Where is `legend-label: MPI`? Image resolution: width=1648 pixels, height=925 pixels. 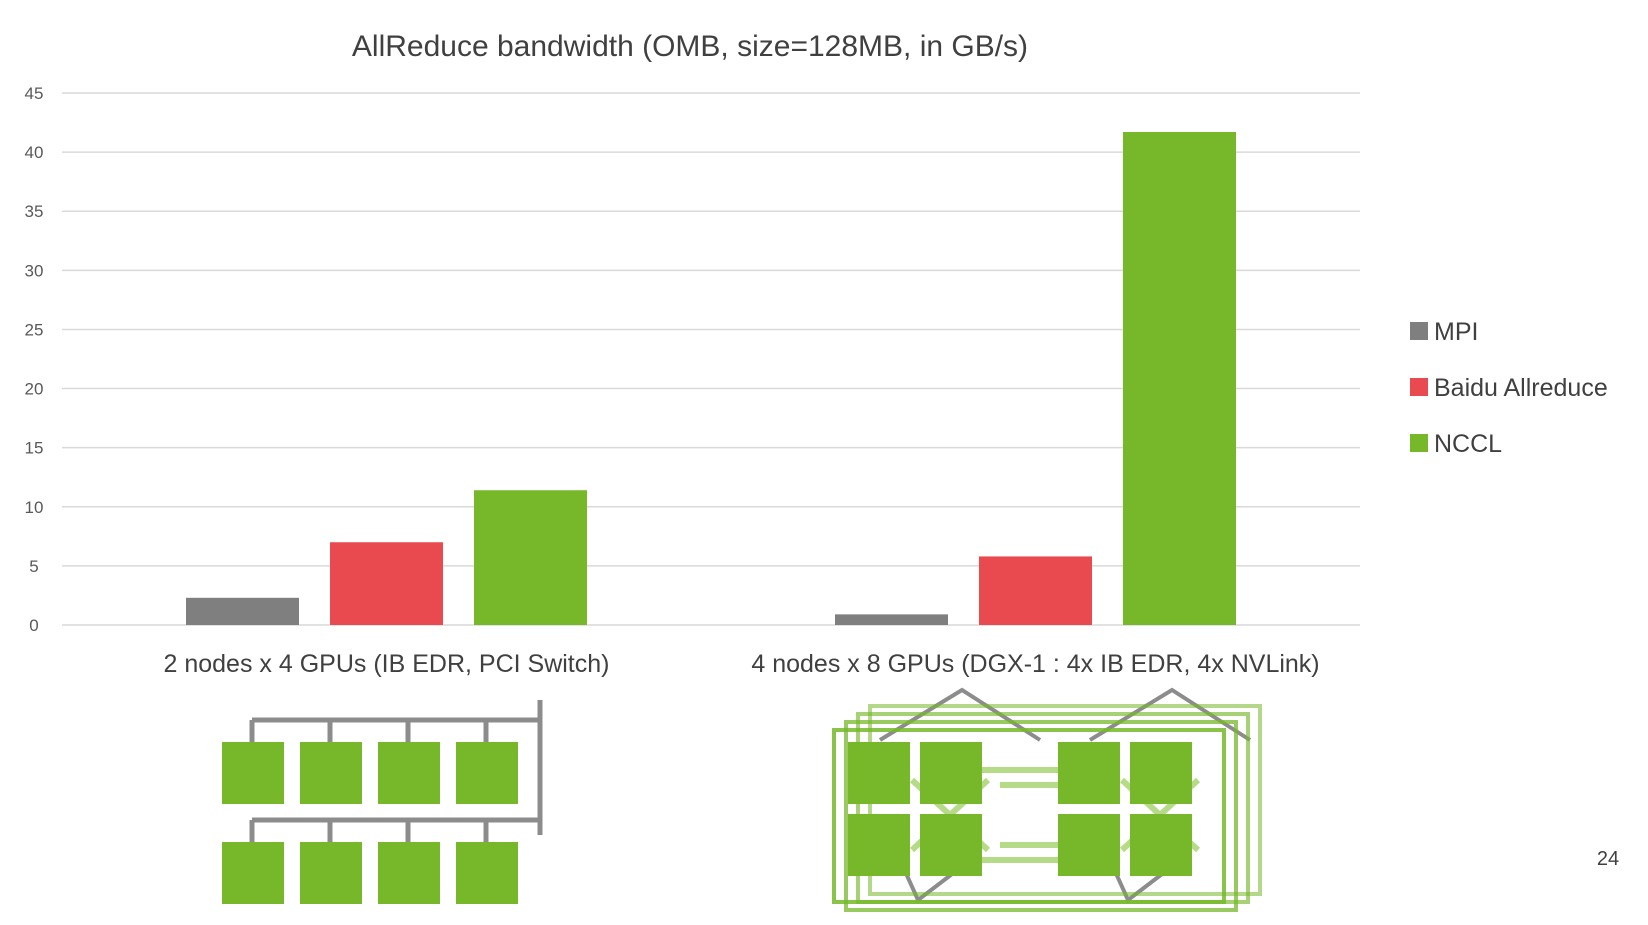 legend-label: MPI is located at coordinates (1456, 332).